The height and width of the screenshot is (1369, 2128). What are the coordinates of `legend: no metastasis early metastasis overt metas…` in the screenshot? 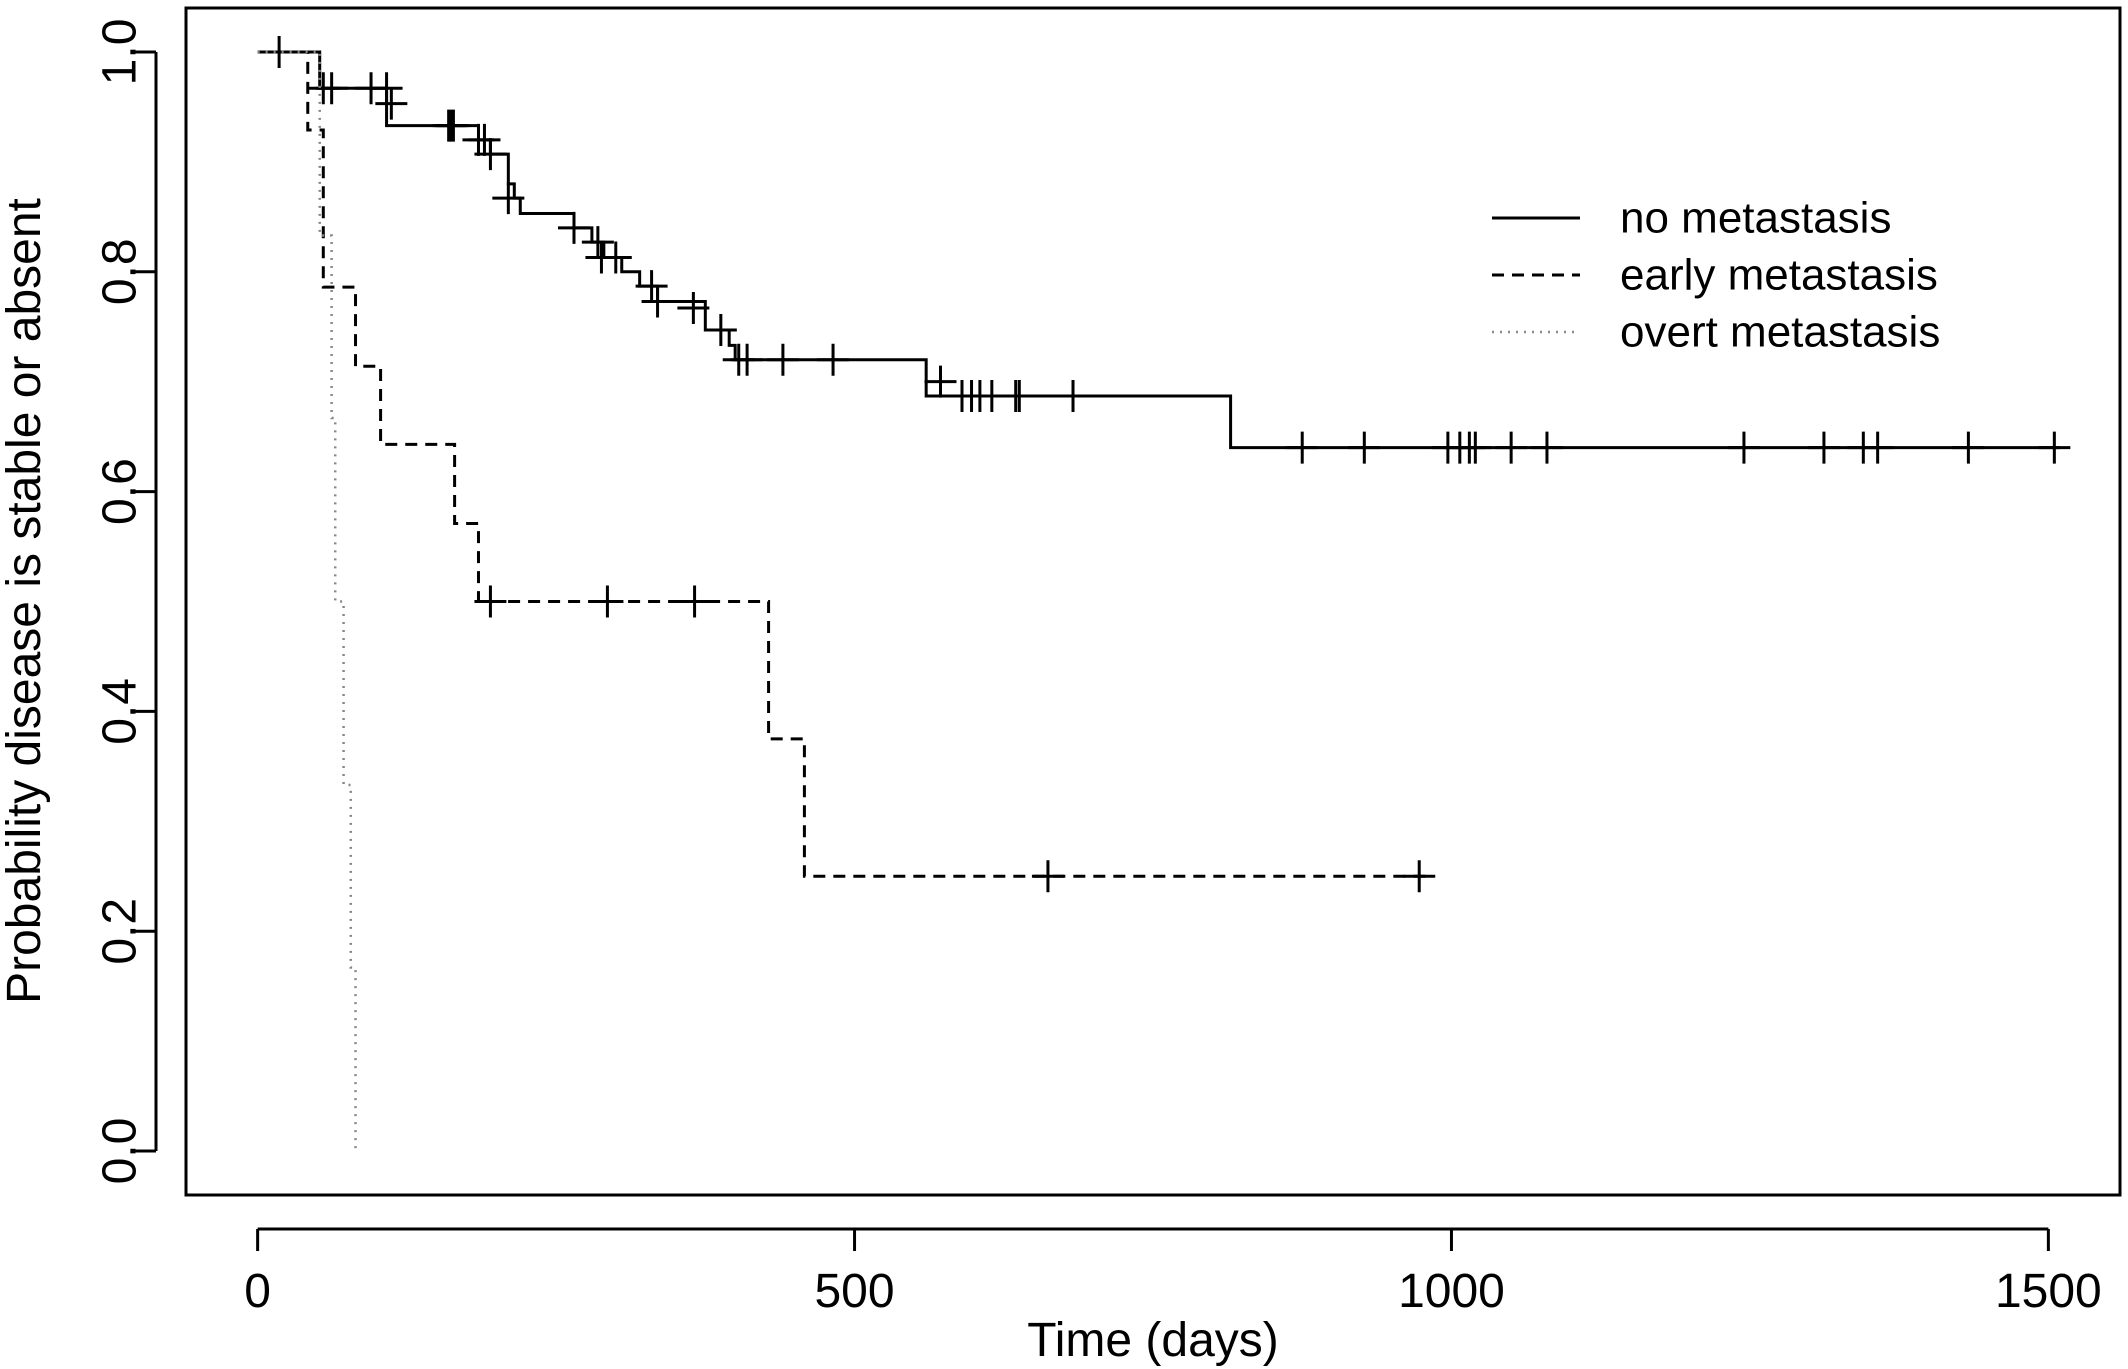 It's located at (1716, 275).